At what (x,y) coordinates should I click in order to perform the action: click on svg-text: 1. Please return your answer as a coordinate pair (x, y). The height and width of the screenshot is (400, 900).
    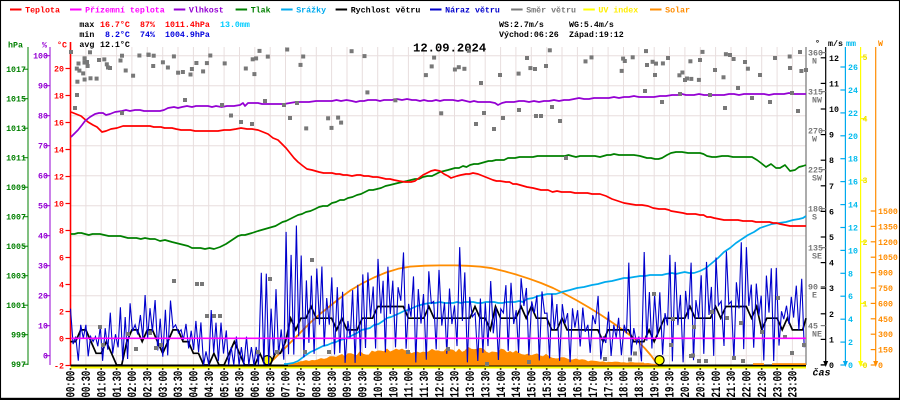
    Looking at the image, I should click on (865, 304).